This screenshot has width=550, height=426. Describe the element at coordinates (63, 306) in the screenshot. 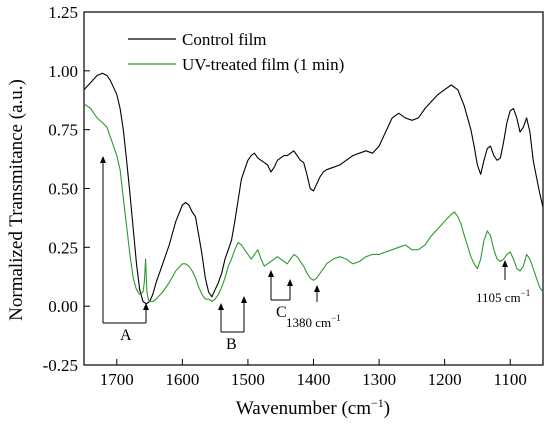

I see `y-tick-label: 0.00` at that location.